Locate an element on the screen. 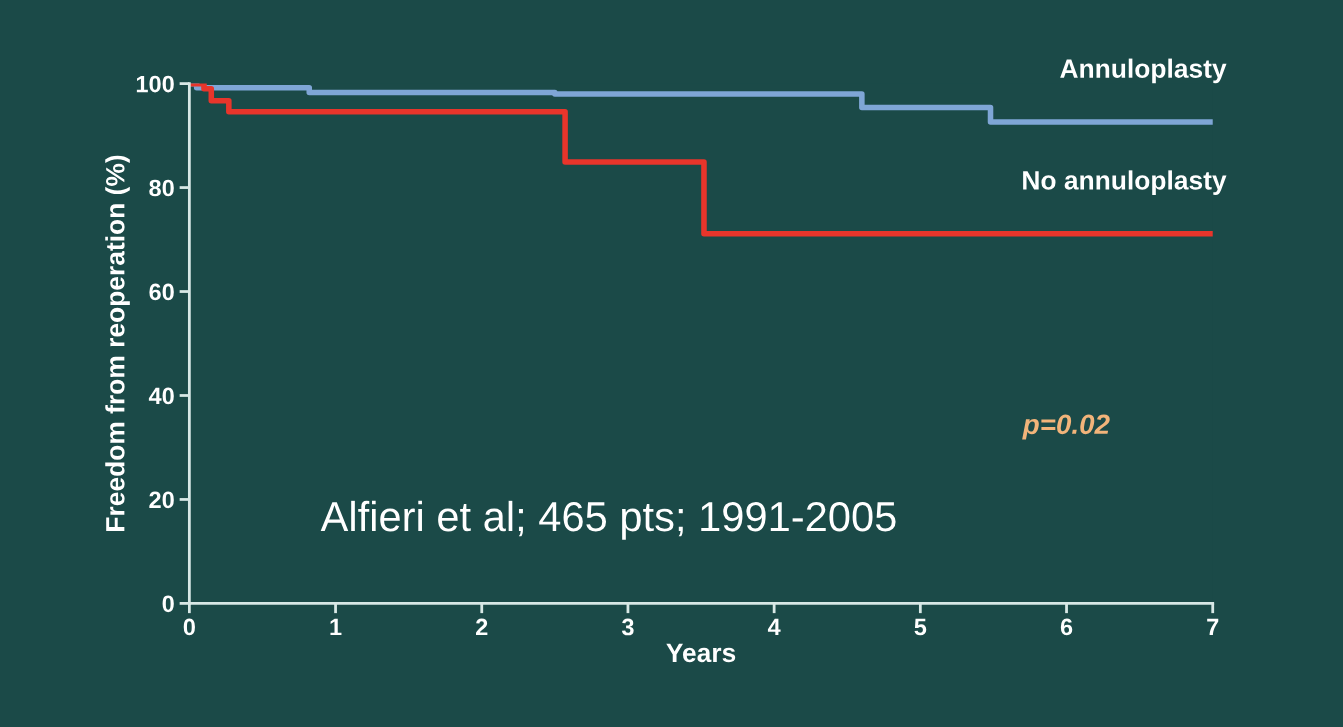 This screenshot has width=1343, height=727. series-label: No annuloplasty is located at coordinates (1125, 182).